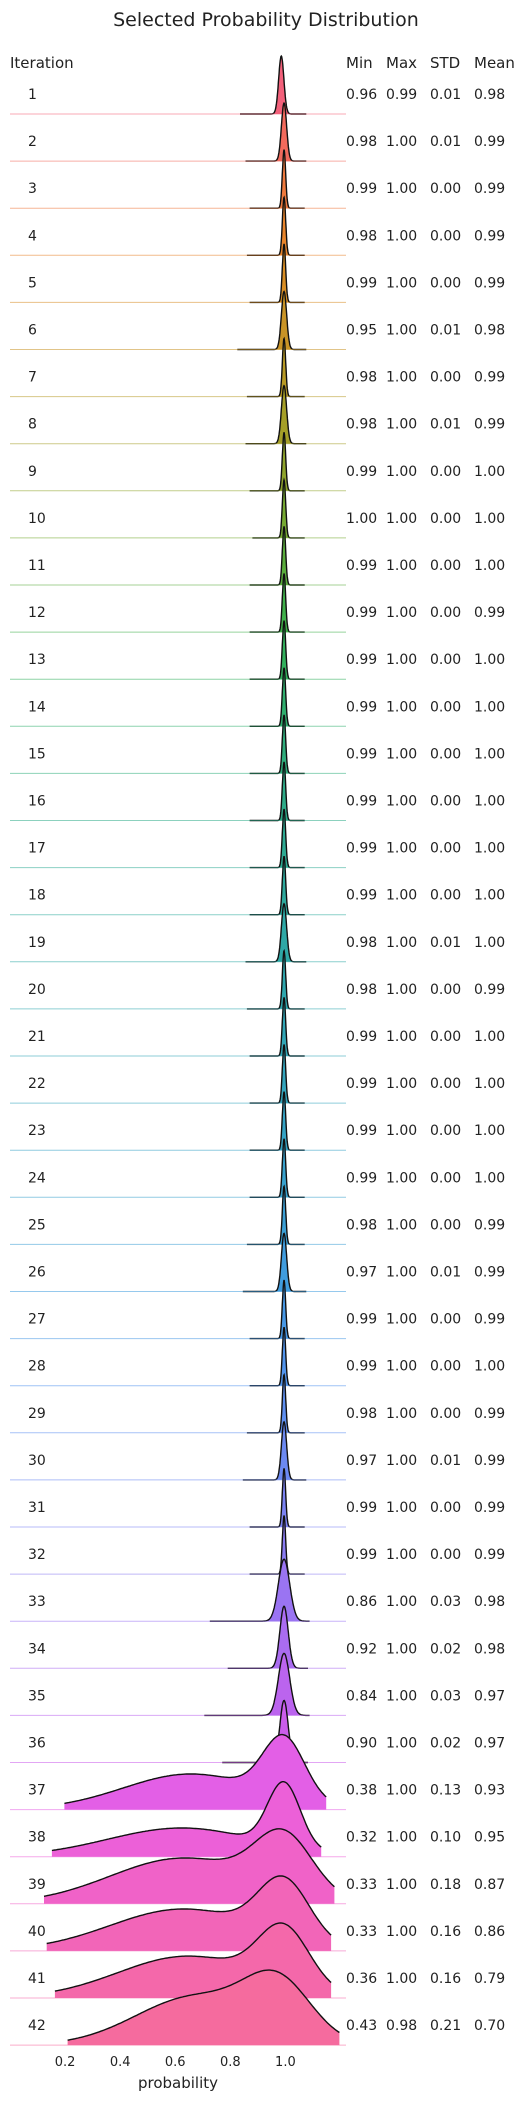 The height and width of the screenshot is (2111, 532). I want to click on ridge-row: 6 0.95 1.00 0.01 0.98, so click(257, 320).